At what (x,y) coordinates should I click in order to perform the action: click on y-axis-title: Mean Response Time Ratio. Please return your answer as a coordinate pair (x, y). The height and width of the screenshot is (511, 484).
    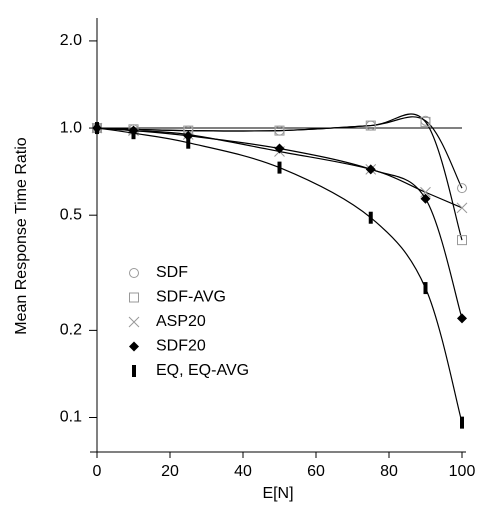
    Looking at the image, I should click on (21, 236).